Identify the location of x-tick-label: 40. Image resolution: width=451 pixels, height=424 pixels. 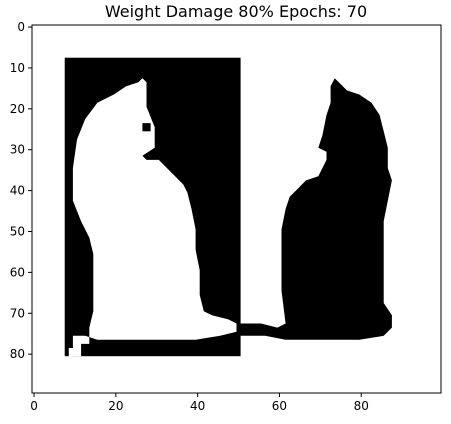
(197, 406).